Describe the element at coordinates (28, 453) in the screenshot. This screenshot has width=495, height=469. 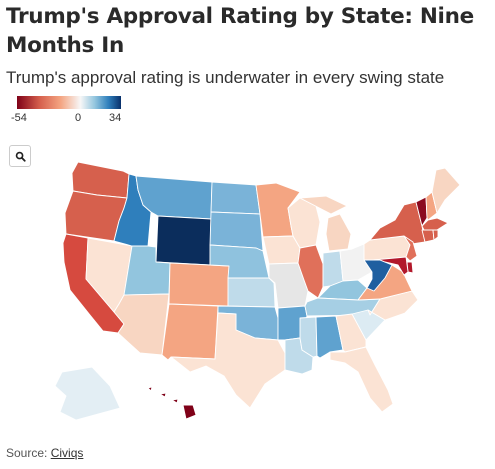
I see `source-prefix: Source:` at that location.